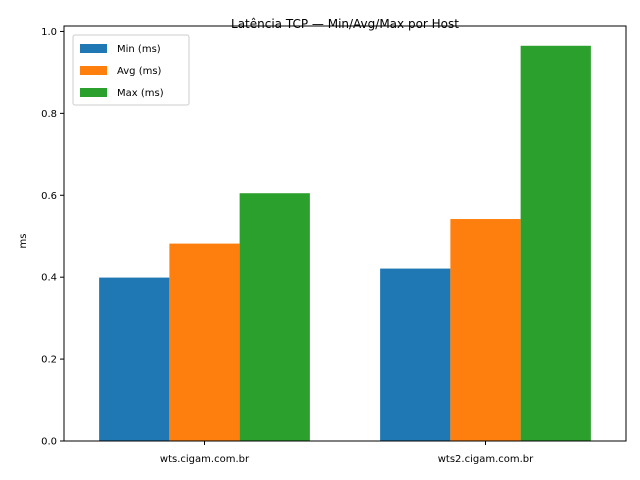 This screenshot has width=640, height=480. Describe the element at coordinates (49, 114) in the screenshot. I see `y-tick-label: 0.8` at that location.